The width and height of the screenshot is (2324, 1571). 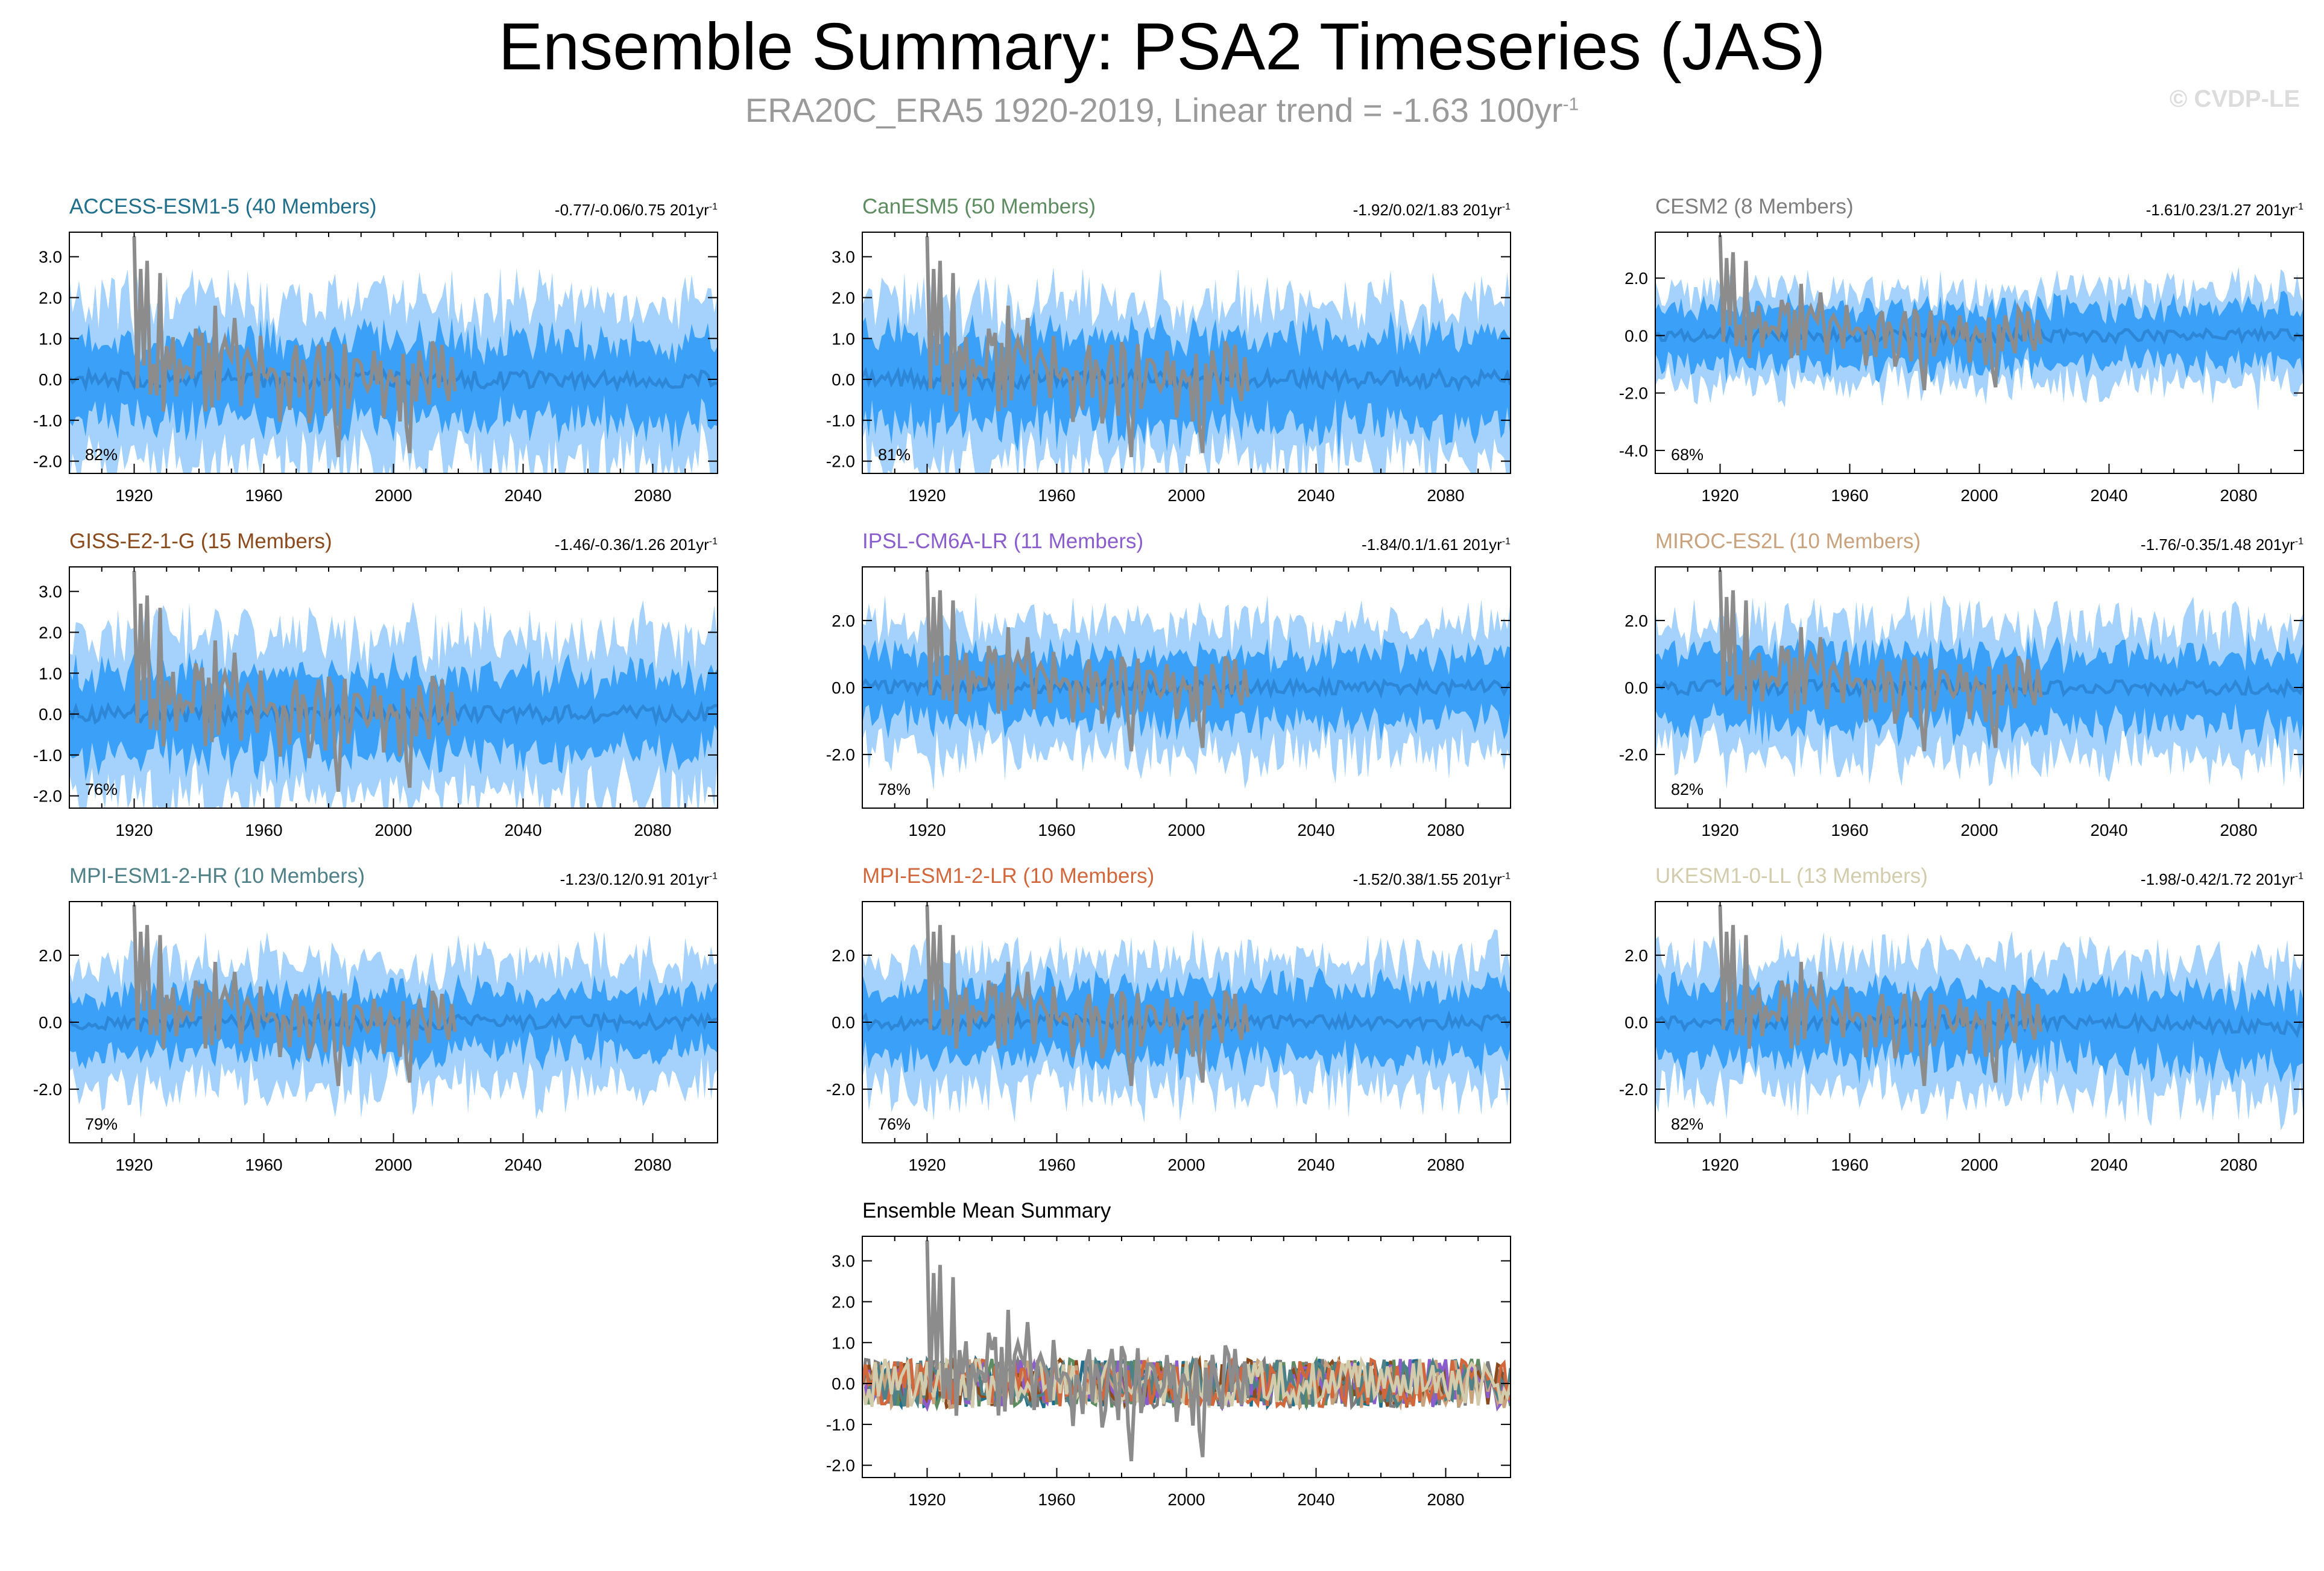 What do you see at coordinates (1788, 541) in the screenshot?
I see `panel-title: MIROC-ES2L (10 Members)` at bounding box center [1788, 541].